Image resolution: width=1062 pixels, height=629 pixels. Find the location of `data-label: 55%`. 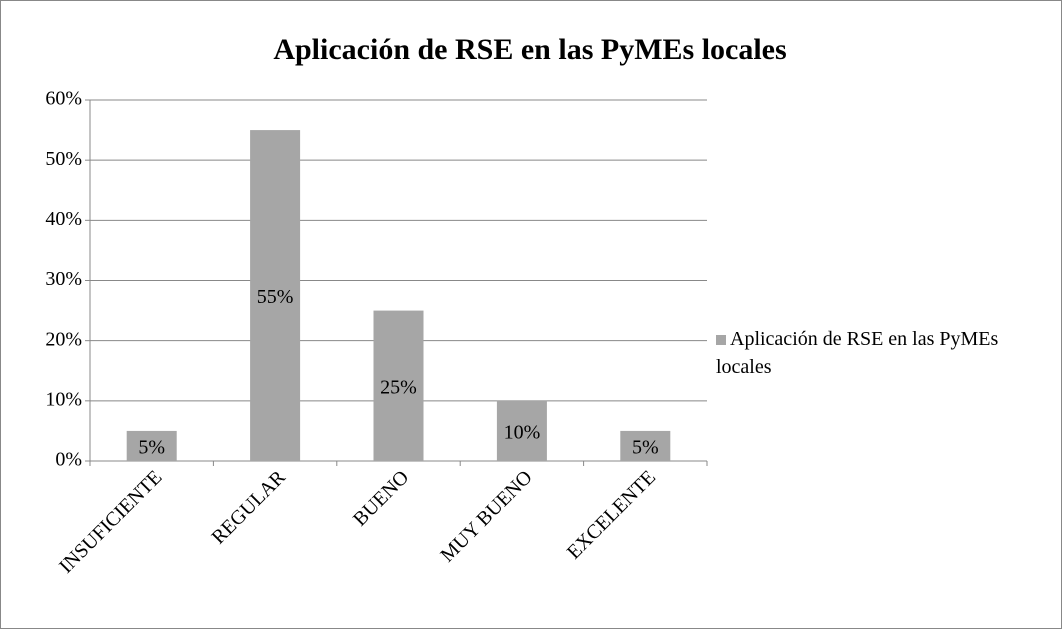

data-label: 55% is located at coordinates (275, 297).